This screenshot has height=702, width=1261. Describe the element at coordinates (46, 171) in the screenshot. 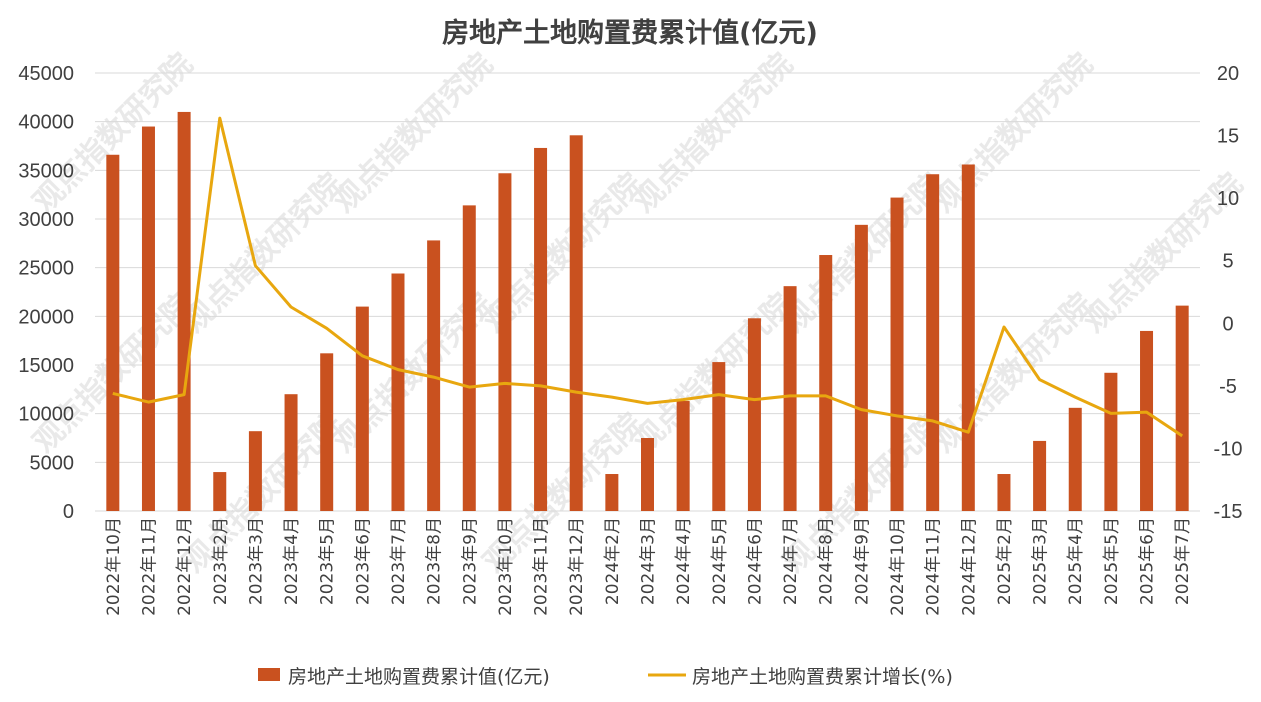

I see `left-y-tick: 35000` at that location.